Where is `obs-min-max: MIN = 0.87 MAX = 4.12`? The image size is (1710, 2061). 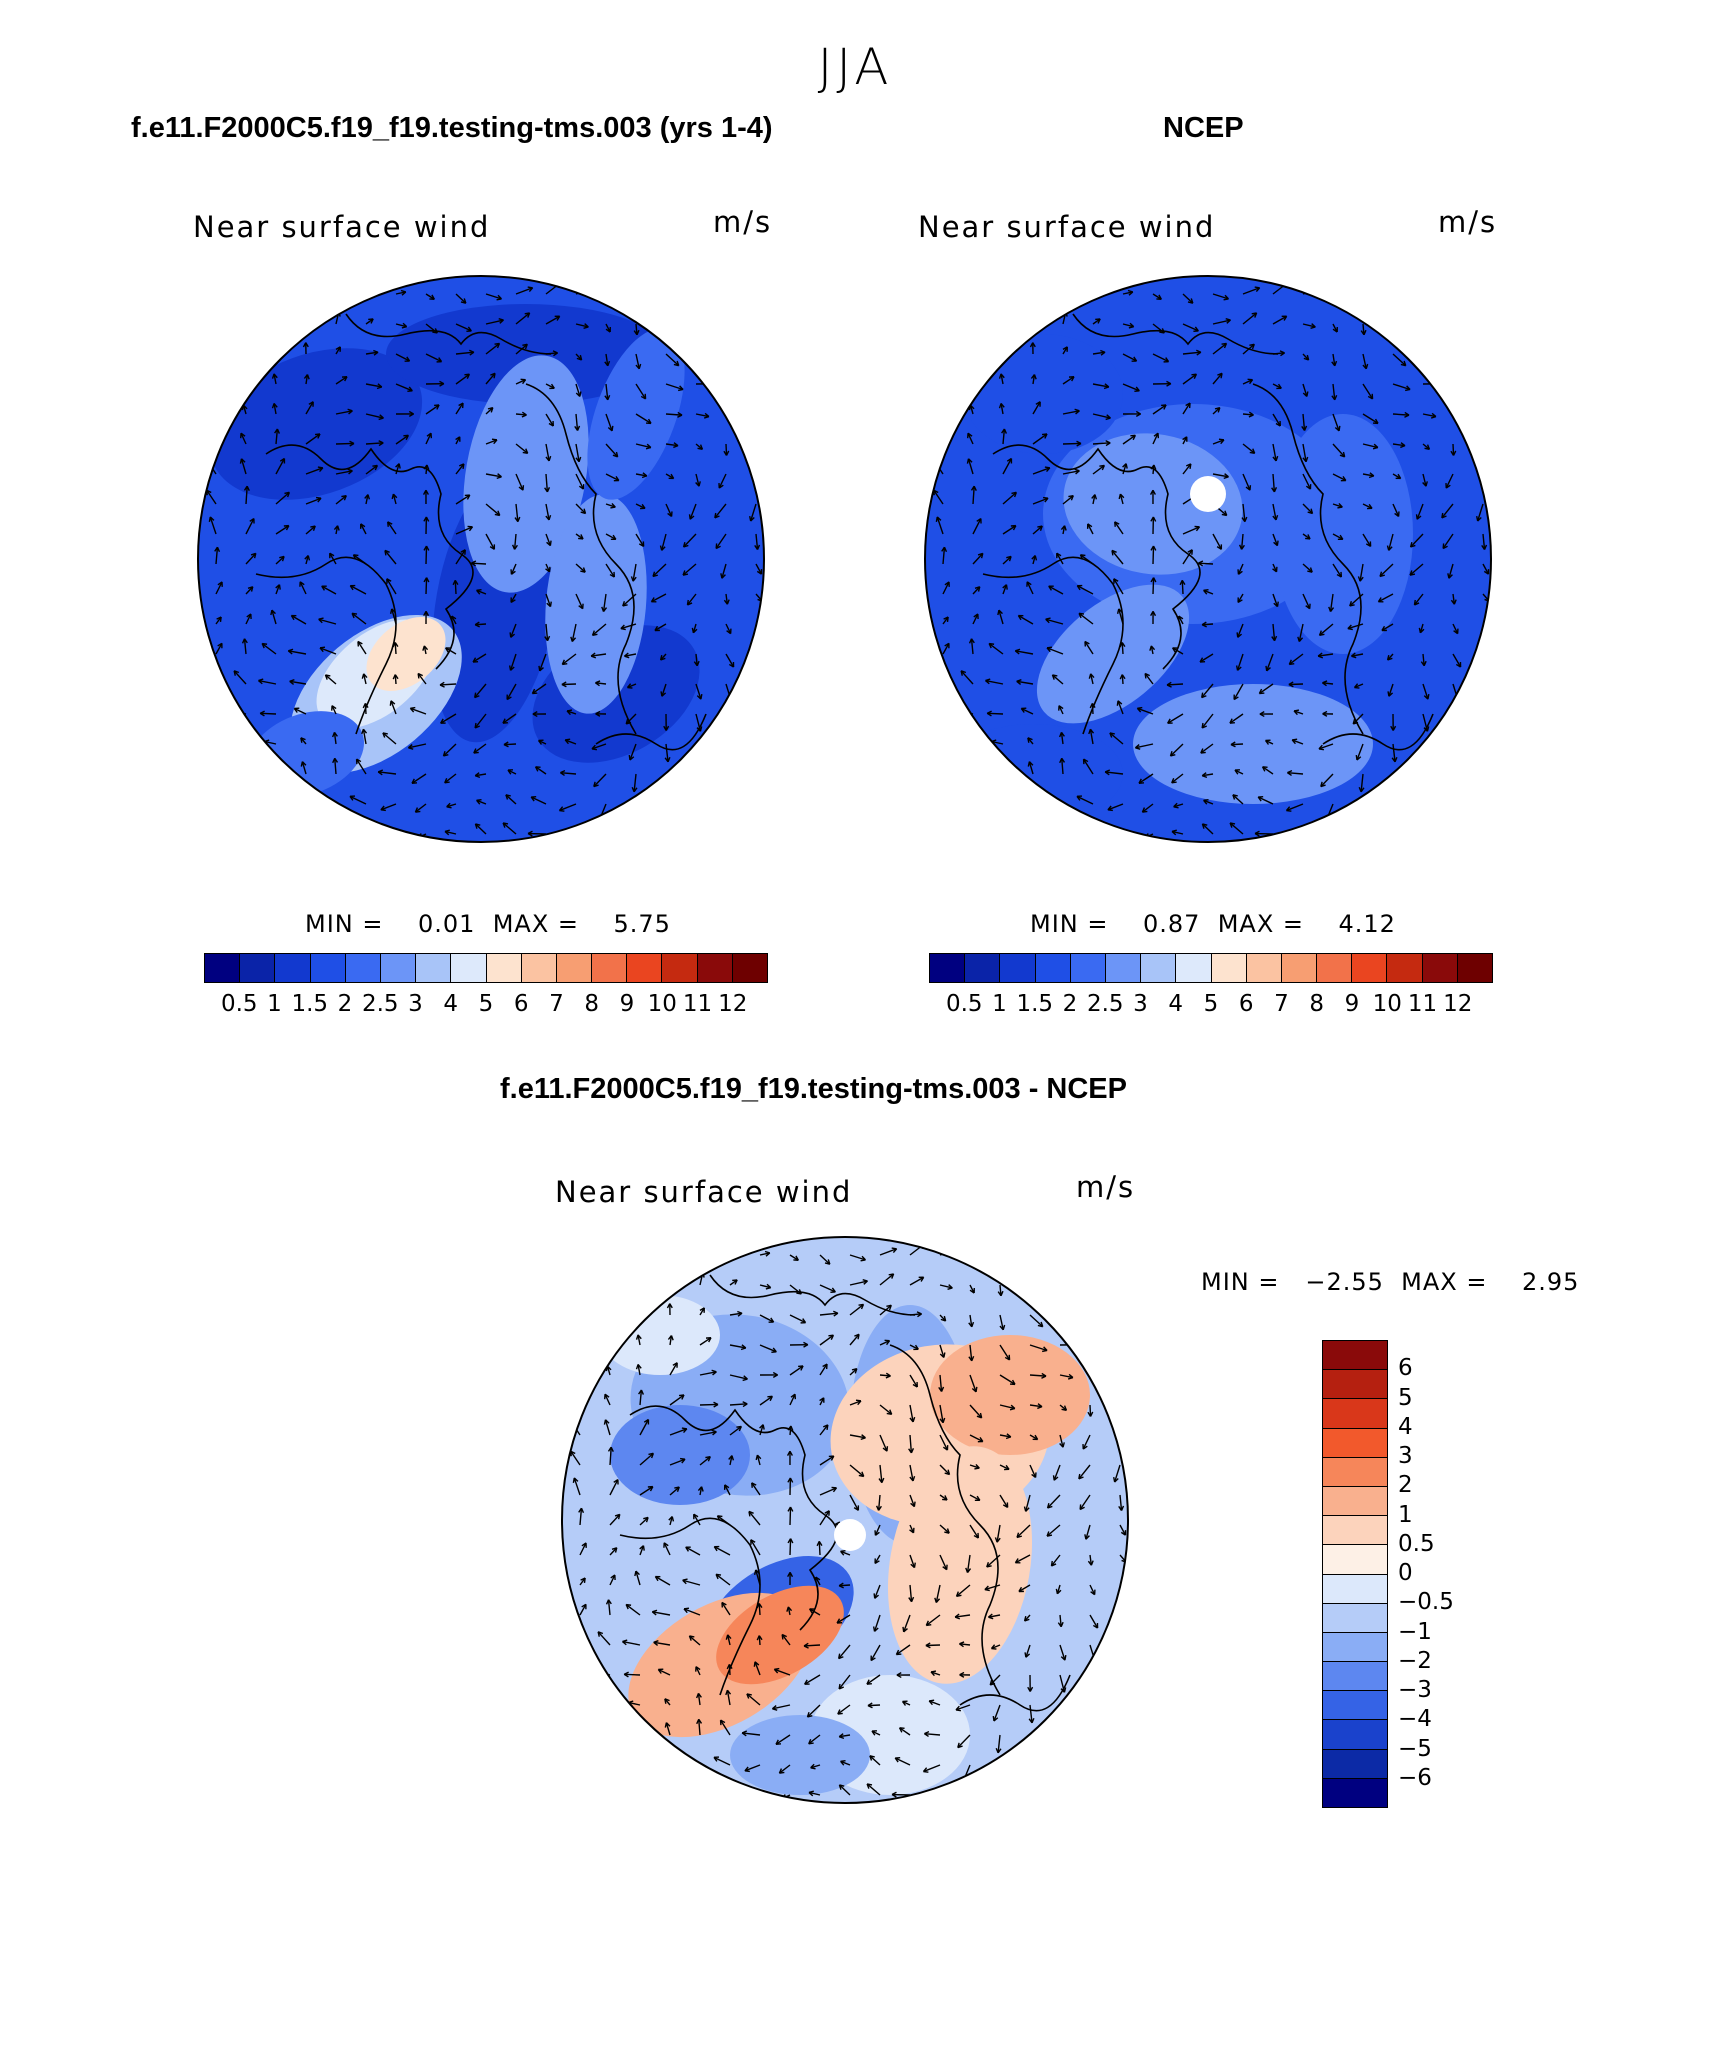
obs-min-max: MIN = 0.87 MAX = 4.12 is located at coordinates (1213, 924).